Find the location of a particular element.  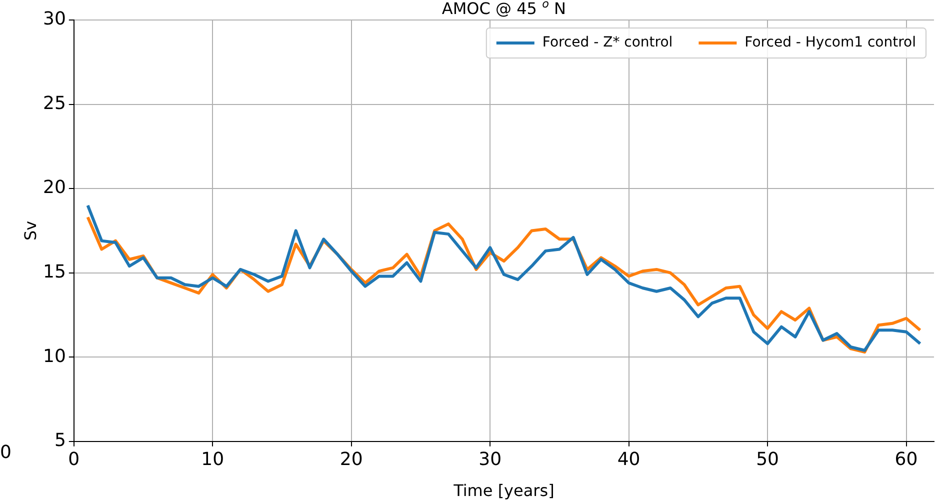

x-tick-label: 40 is located at coordinates (628, 459).